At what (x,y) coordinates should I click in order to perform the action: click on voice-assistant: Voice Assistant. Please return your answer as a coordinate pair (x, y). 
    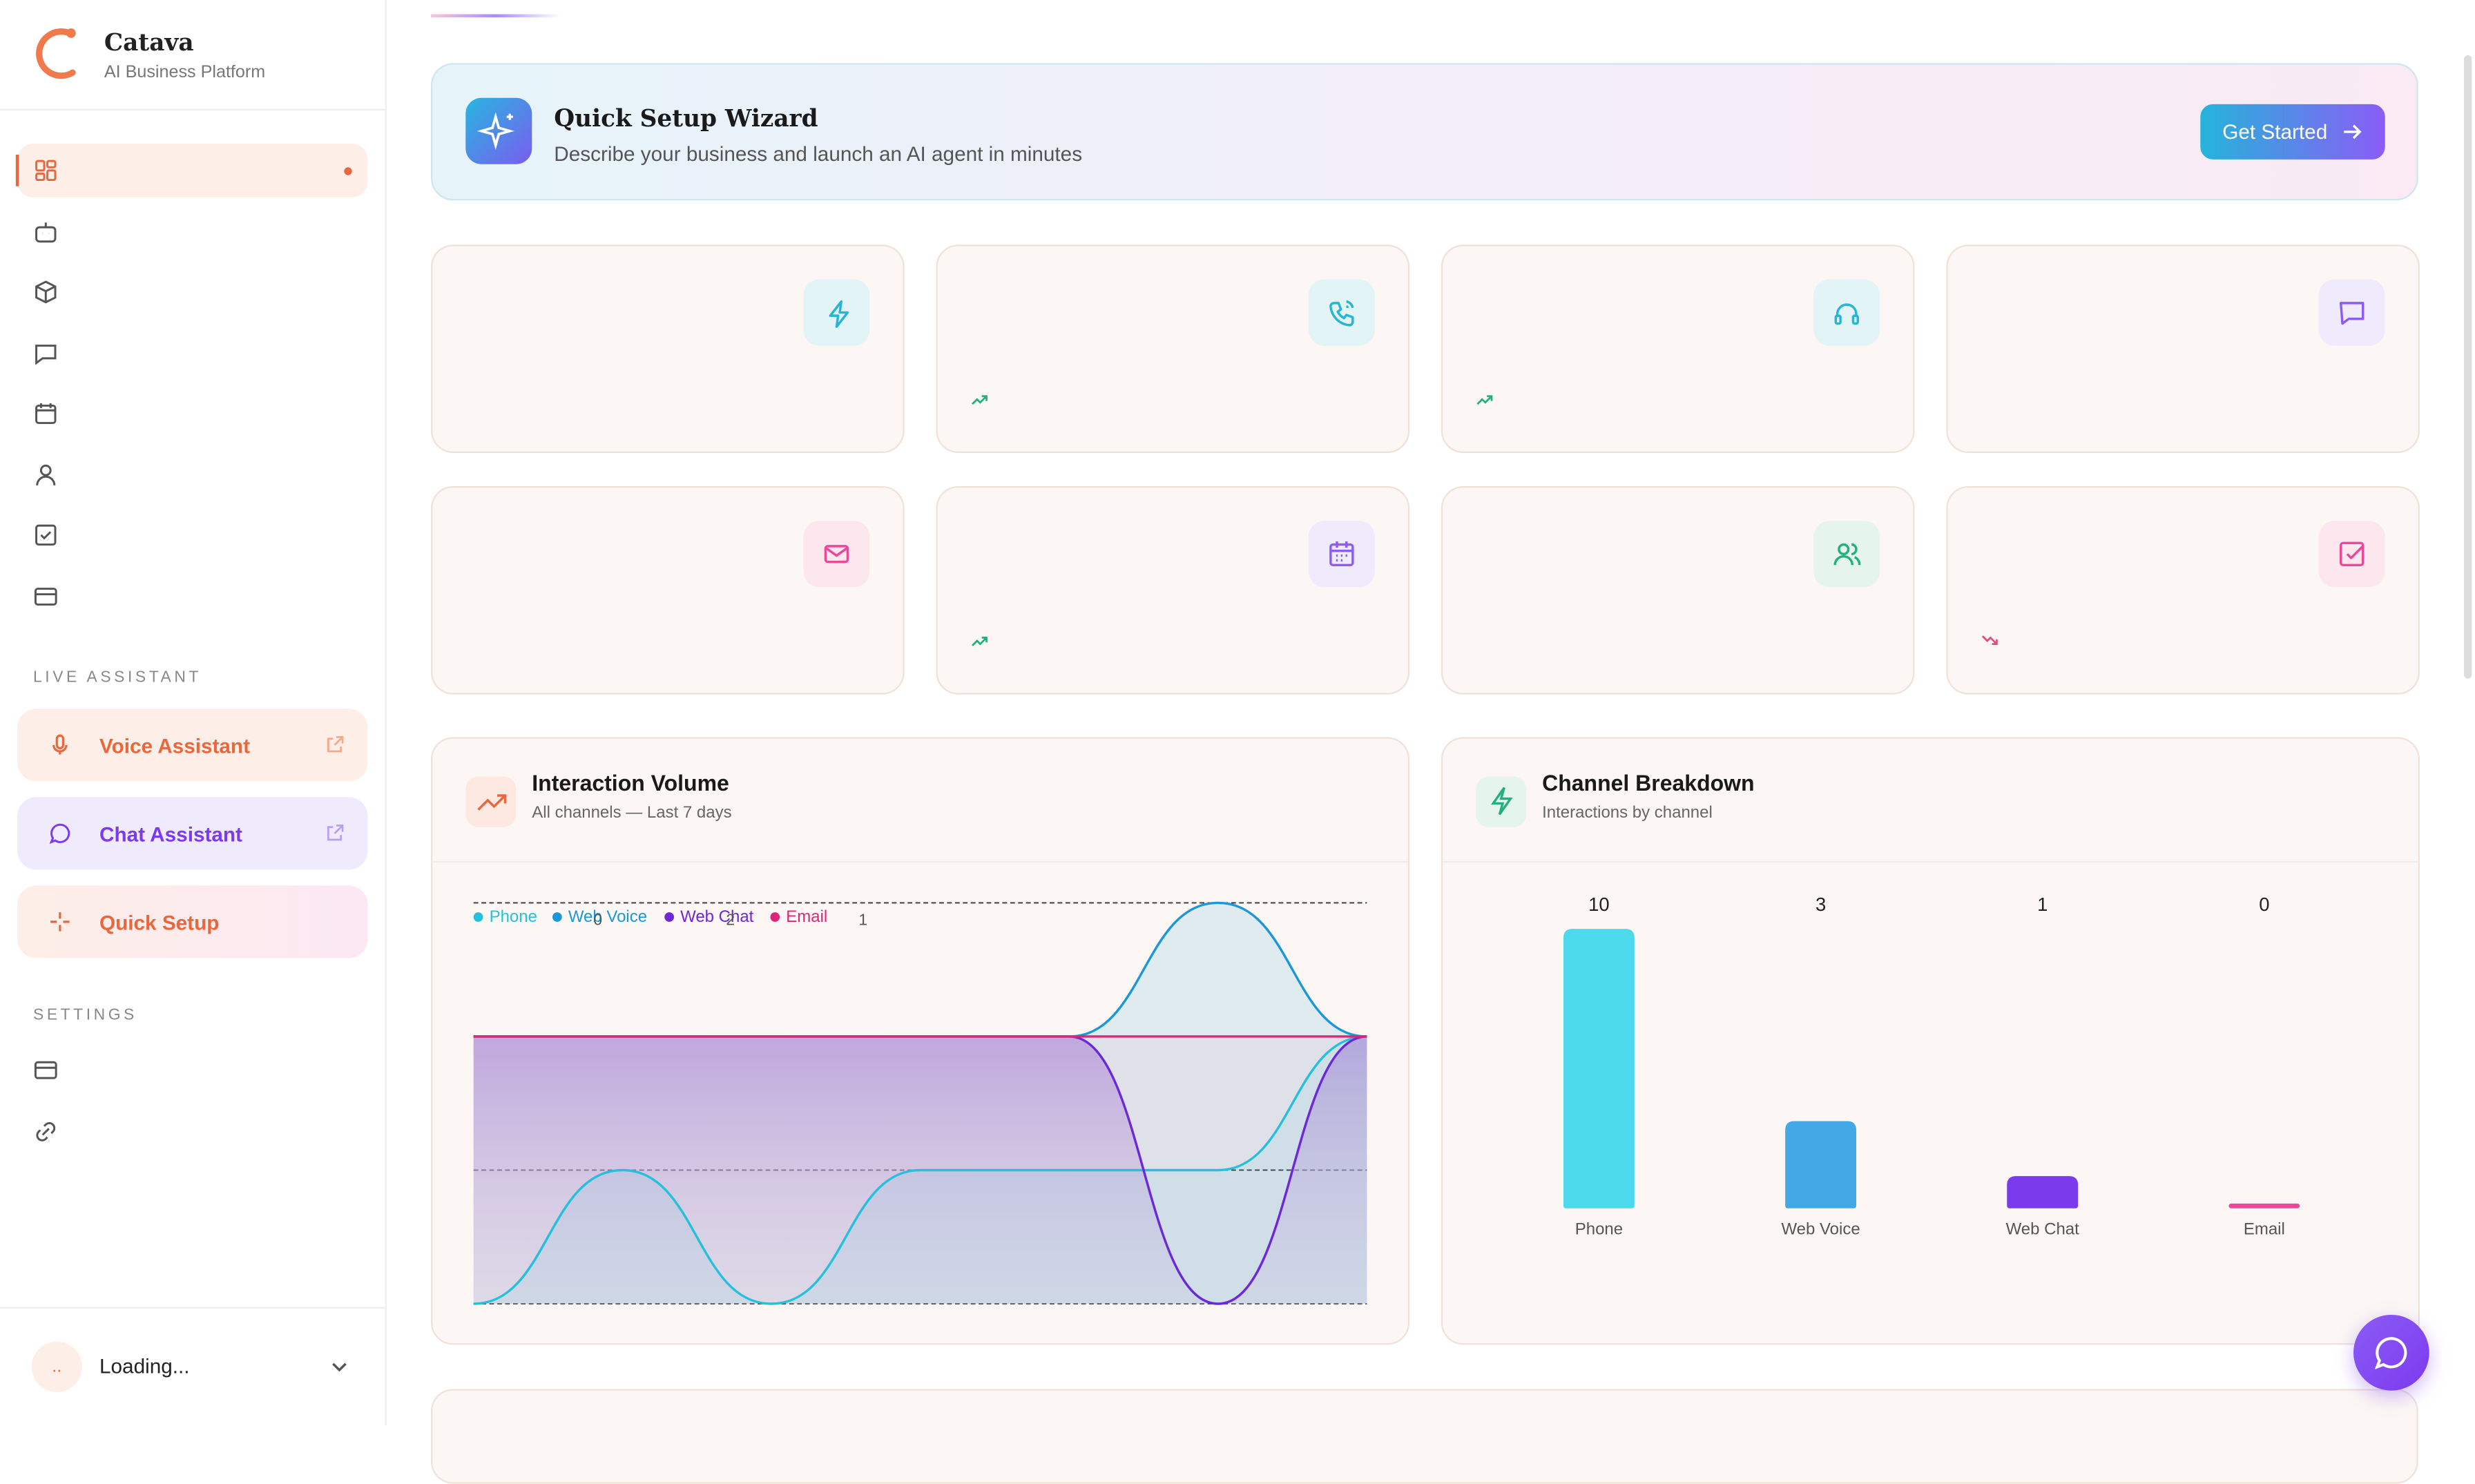
    Looking at the image, I should click on (192, 745).